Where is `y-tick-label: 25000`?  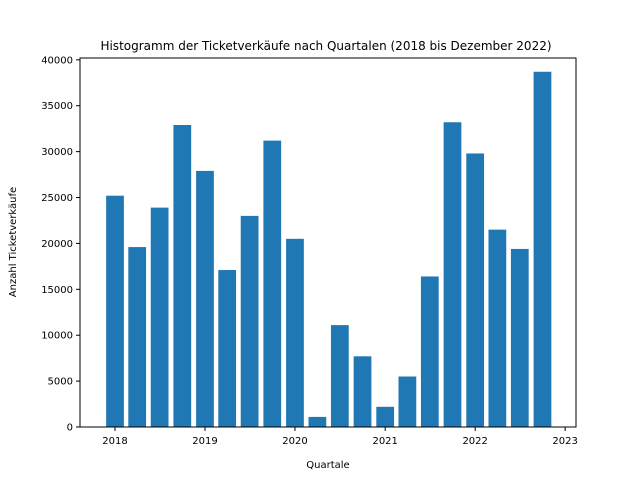 y-tick-label: 25000 is located at coordinates (57, 198).